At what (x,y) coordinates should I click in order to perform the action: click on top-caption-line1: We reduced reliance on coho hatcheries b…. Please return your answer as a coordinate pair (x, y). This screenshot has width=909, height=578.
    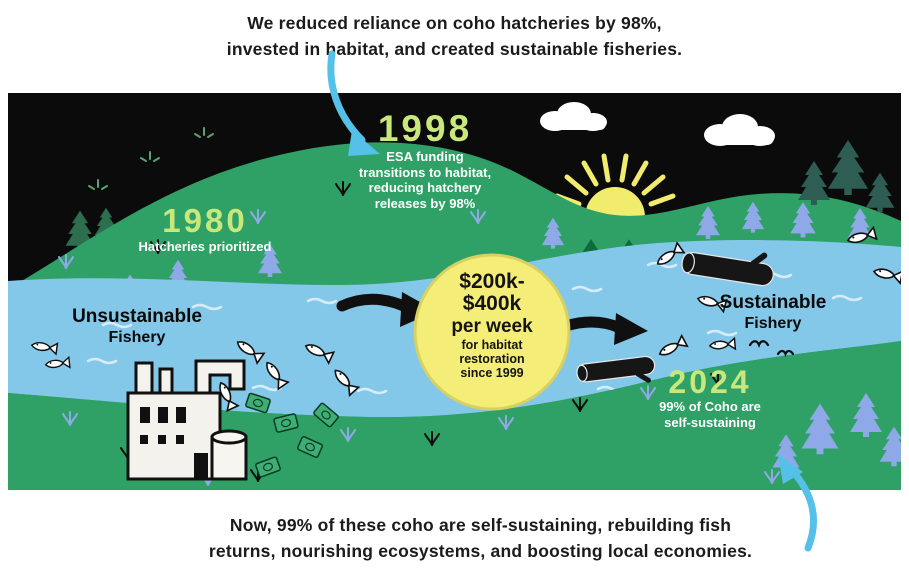
    Looking at the image, I should click on (454, 23).